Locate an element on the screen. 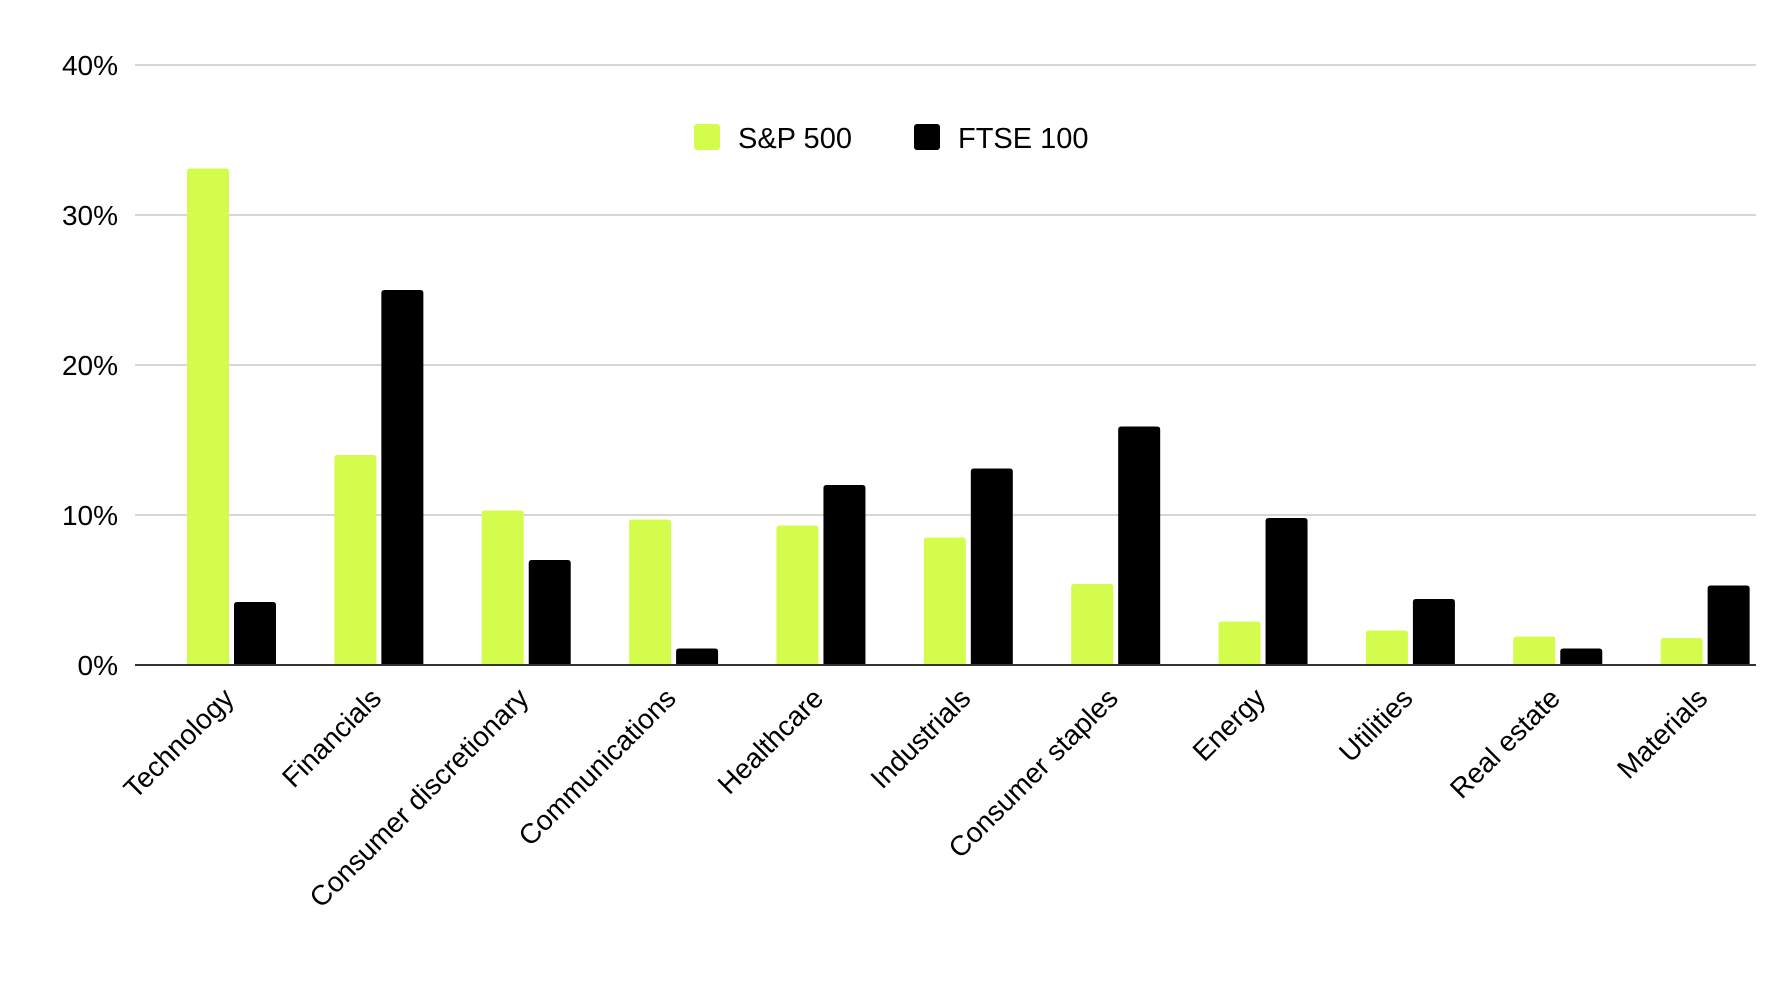 The image size is (1788, 988). x-category-label: Utilities is located at coordinates (1376, 725).